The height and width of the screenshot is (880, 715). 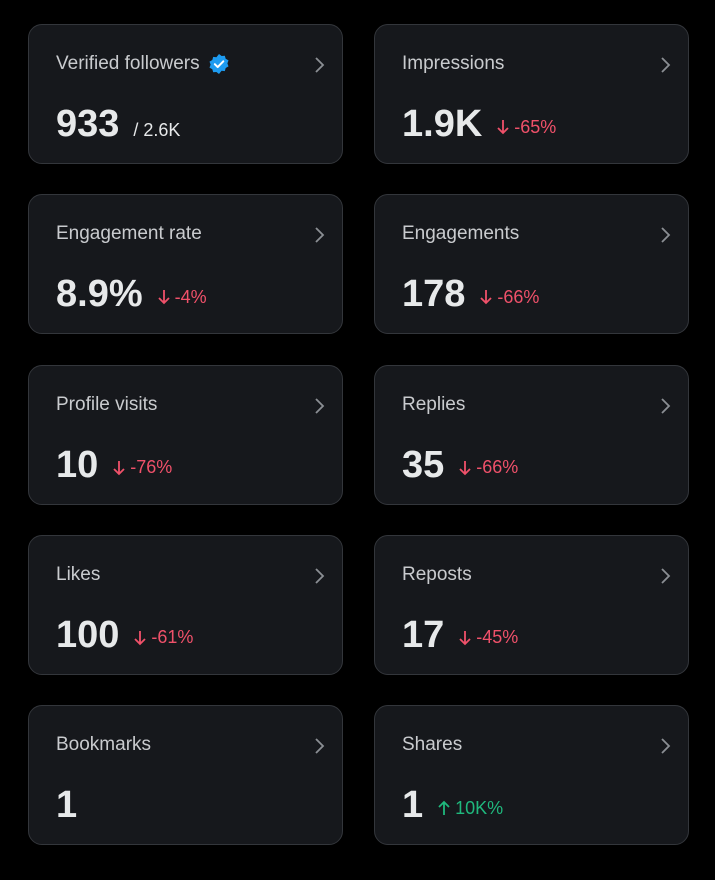 What do you see at coordinates (531, 434) in the screenshot?
I see `metric-card: Replies 35 -66%` at bounding box center [531, 434].